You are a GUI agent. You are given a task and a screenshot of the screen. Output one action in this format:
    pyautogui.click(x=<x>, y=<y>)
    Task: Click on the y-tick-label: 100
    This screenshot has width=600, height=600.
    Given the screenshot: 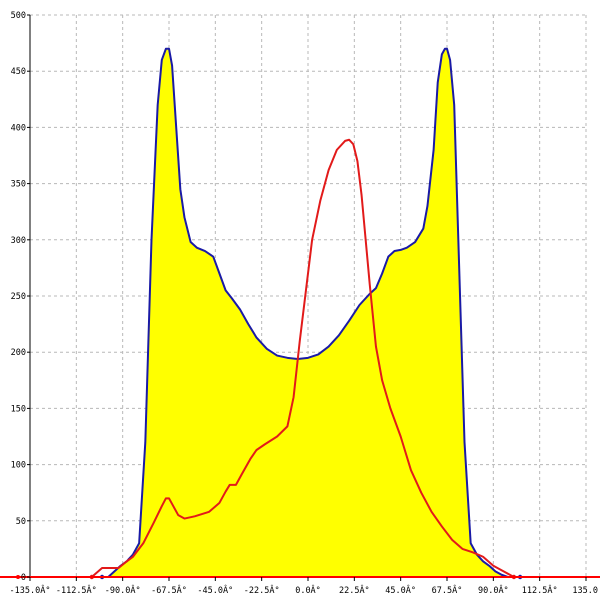 What is the action you would take?
    pyautogui.click(x=18, y=466)
    